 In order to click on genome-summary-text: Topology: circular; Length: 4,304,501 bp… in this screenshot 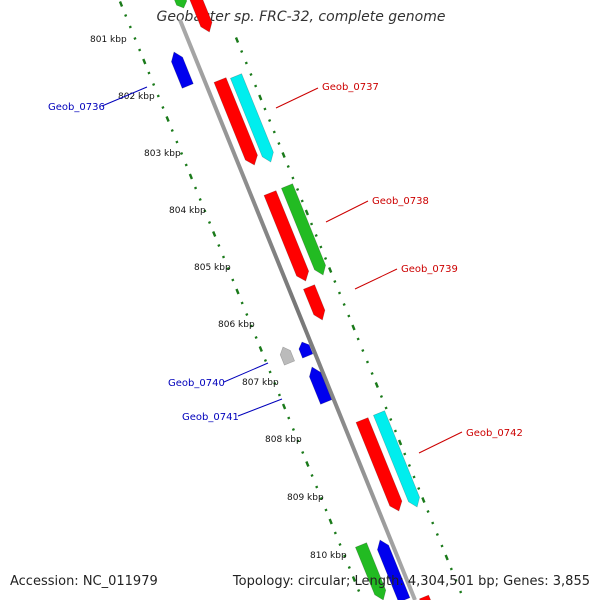, I will do `click(411, 581)`.